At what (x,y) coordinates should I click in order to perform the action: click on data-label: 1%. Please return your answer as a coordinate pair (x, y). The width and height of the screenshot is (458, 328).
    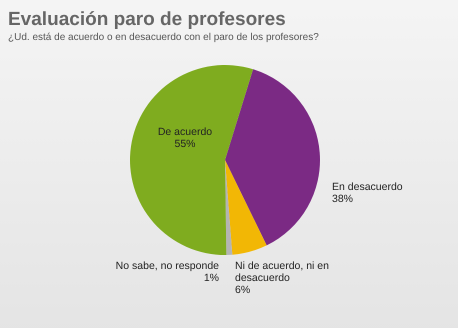
    Looking at the image, I should click on (211, 278).